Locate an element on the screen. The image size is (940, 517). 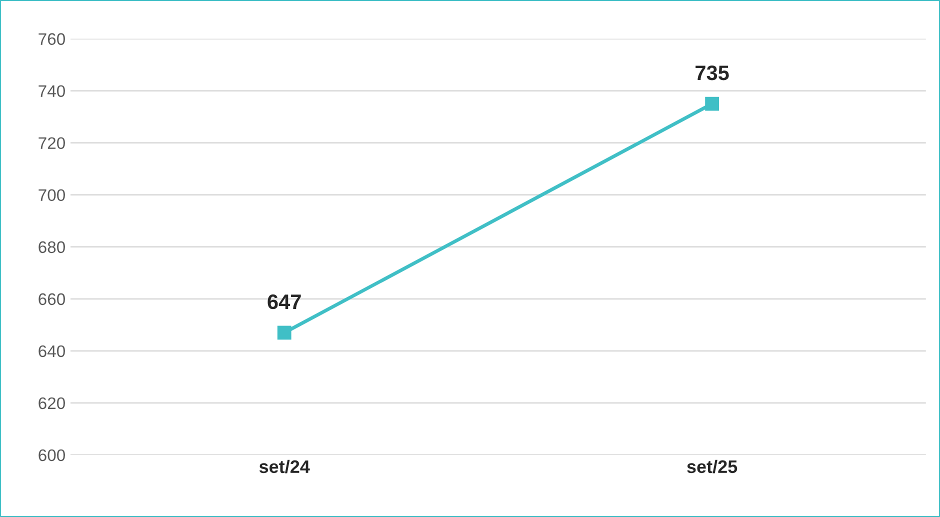
y-tick-label: 640 is located at coordinates (51, 351).